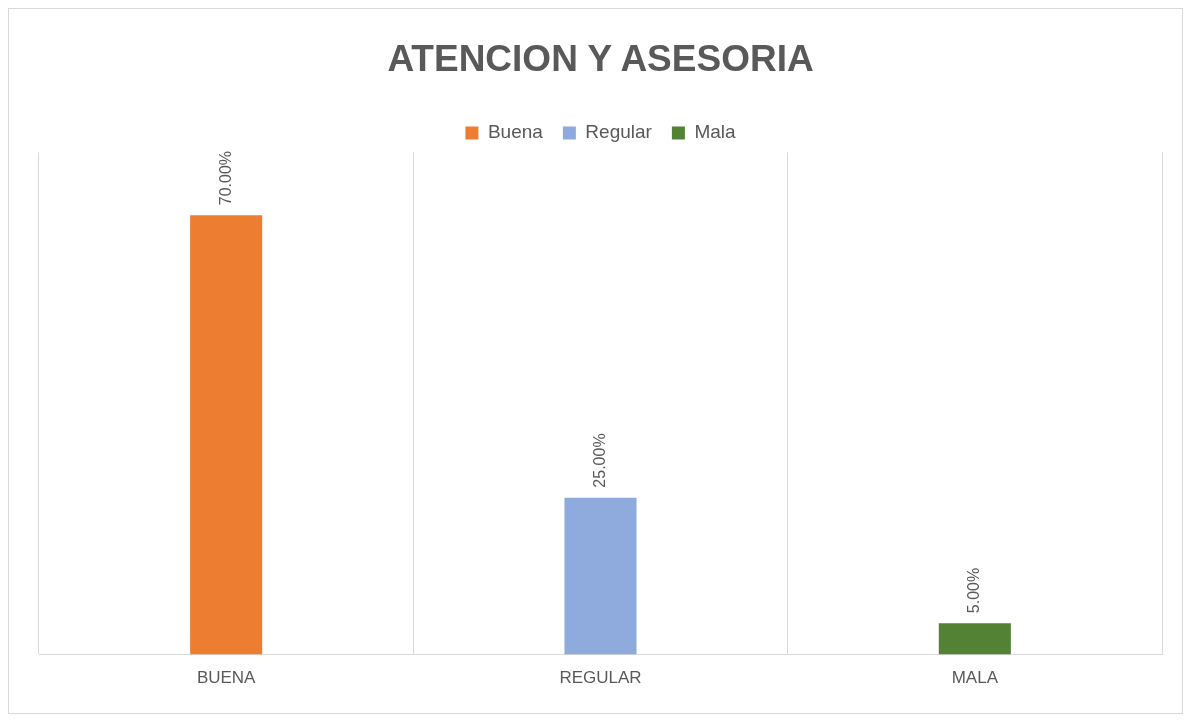  What do you see at coordinates (515, 132) in the screenshot?
I see `legend-label: Buena` at bounding box center [515, 132].